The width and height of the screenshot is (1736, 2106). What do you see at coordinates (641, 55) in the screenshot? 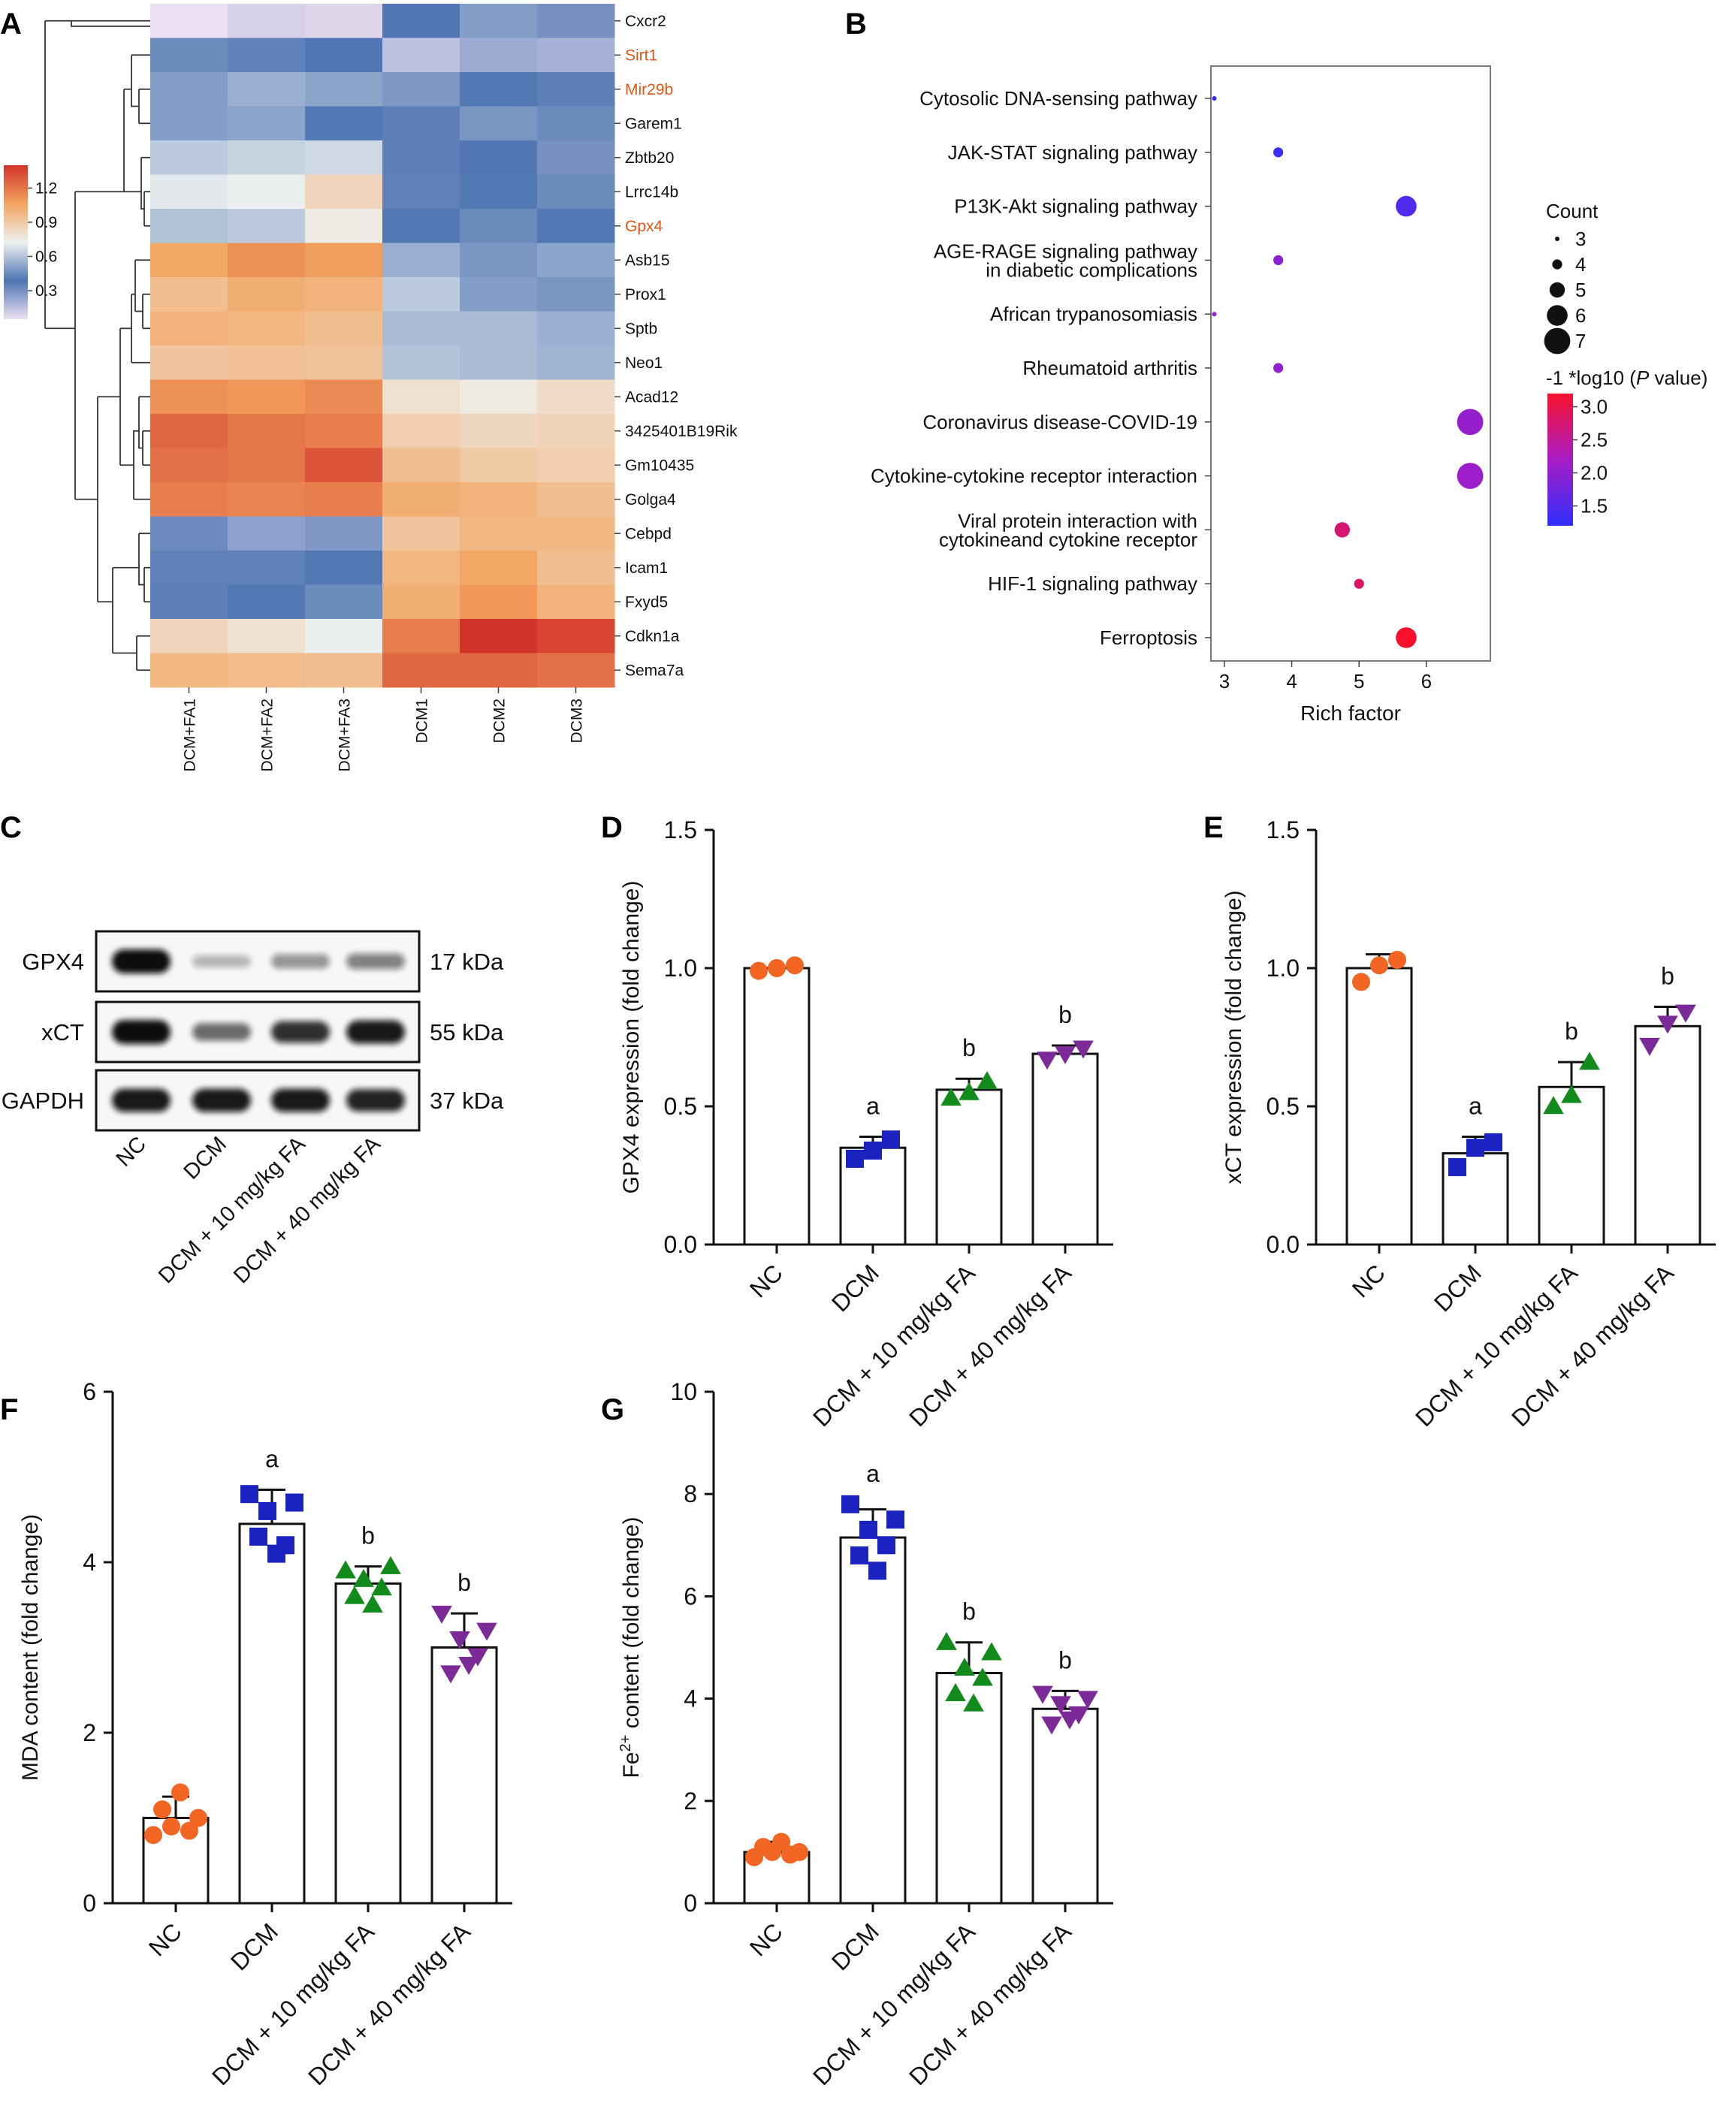
I see `heatmap-row-label: Sirt1` at bounding box center [641, 55].